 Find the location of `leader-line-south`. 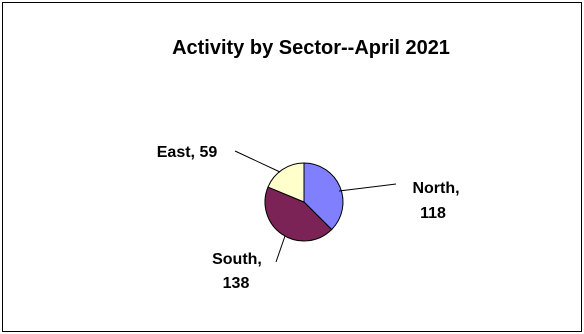

leader-line-south is located at coordinates (280, 249).